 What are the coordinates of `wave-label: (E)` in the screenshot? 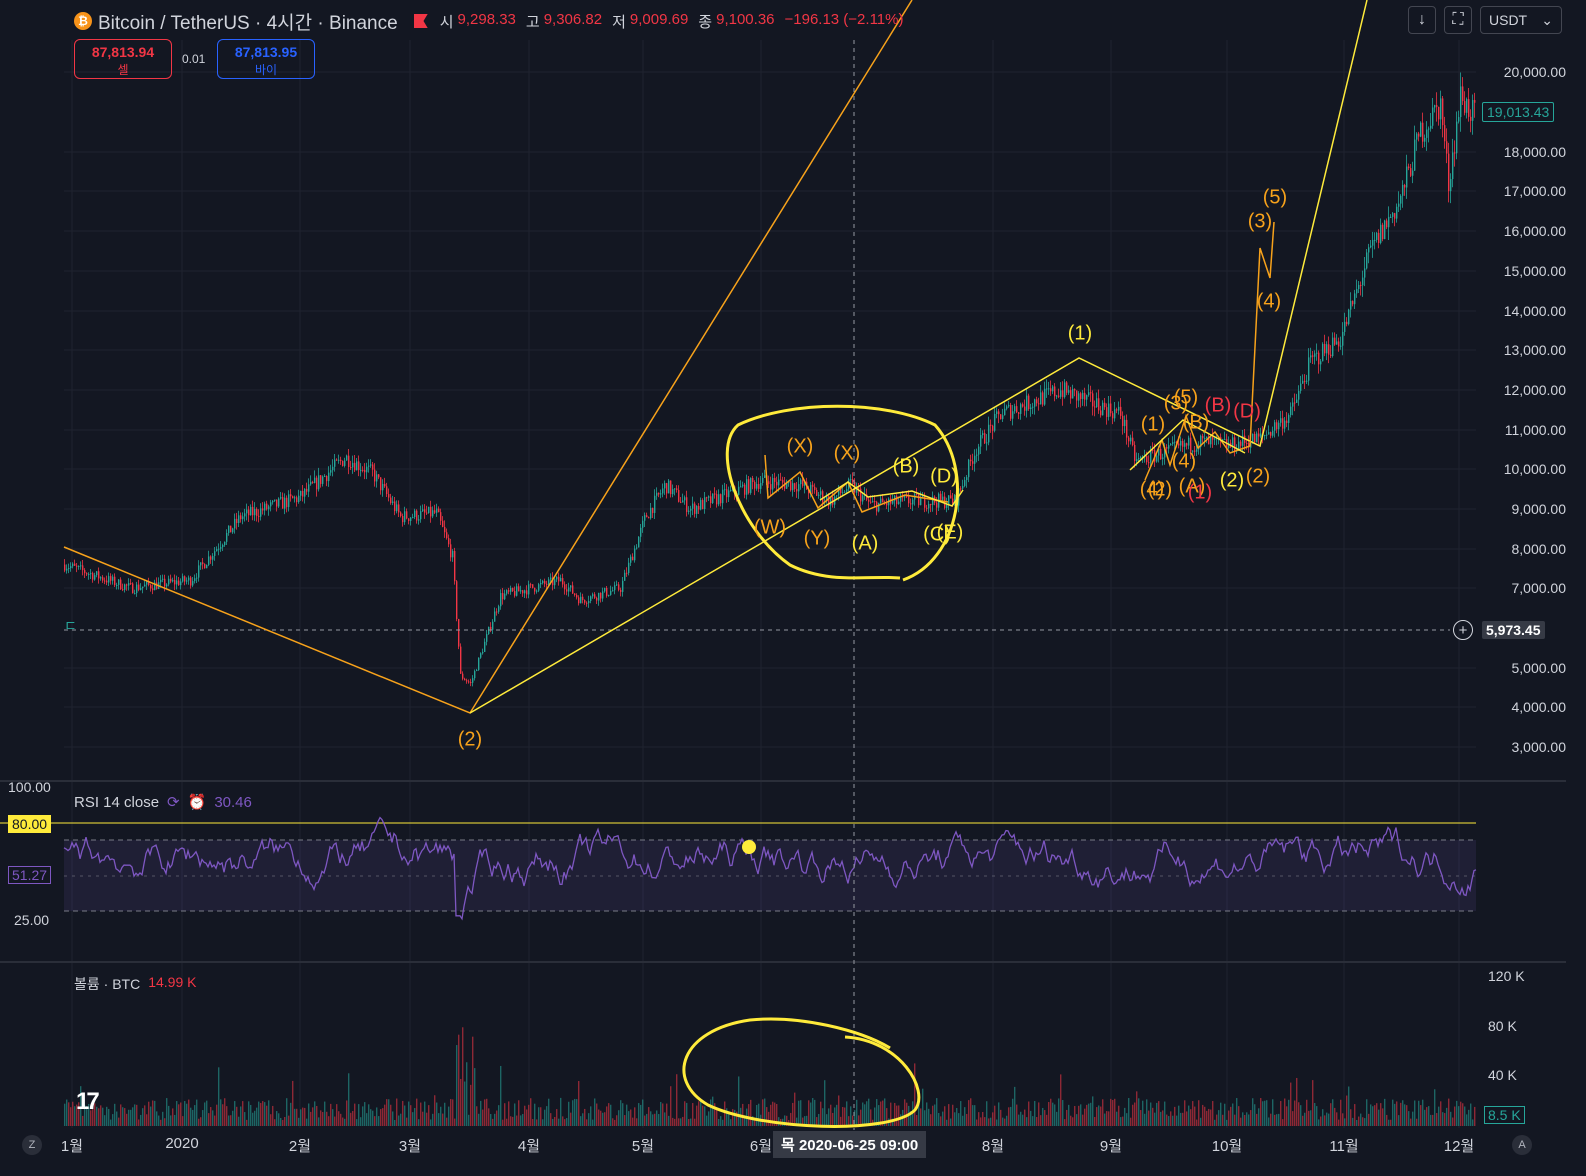 It's located at (950, 532).